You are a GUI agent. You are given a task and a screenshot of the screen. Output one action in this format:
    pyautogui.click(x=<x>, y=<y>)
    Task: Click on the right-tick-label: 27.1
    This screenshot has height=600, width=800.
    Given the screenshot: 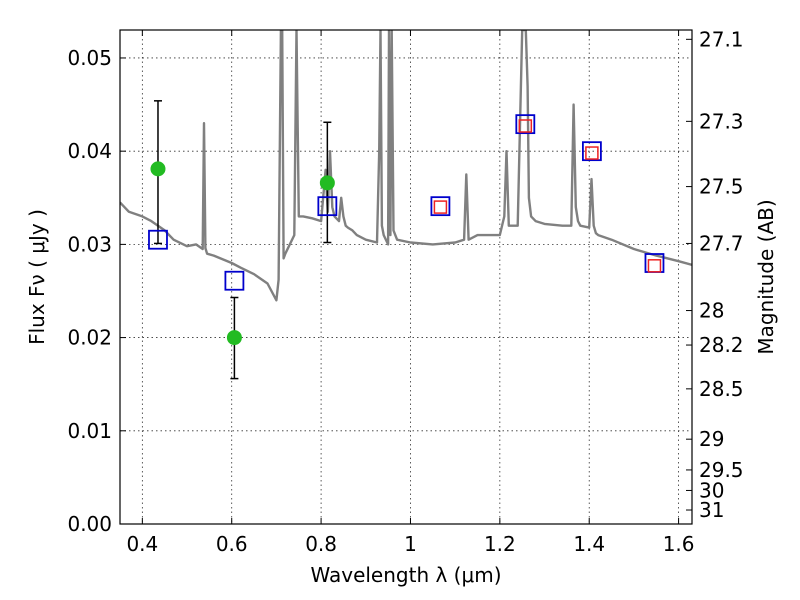 What is the action you would take?
    pyautogui.click(x=721, y=39)
    